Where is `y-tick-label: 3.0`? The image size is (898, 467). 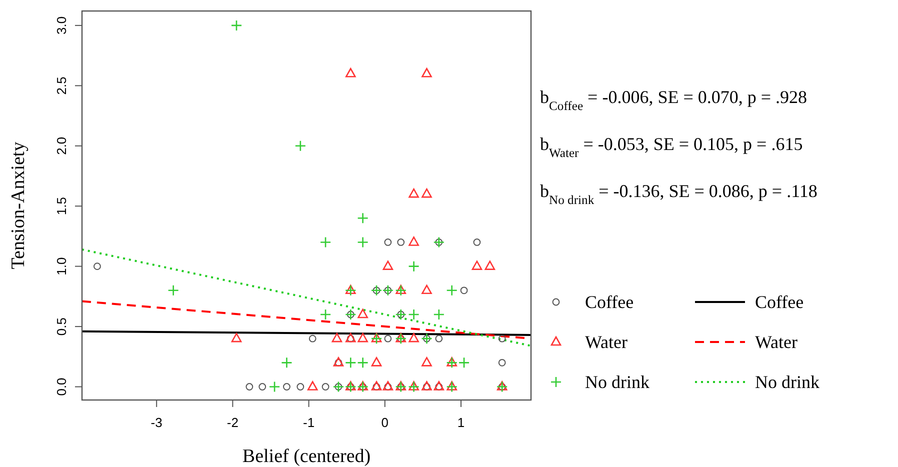
y-tick-label: 3.0 is located at coordinates (61, 25).